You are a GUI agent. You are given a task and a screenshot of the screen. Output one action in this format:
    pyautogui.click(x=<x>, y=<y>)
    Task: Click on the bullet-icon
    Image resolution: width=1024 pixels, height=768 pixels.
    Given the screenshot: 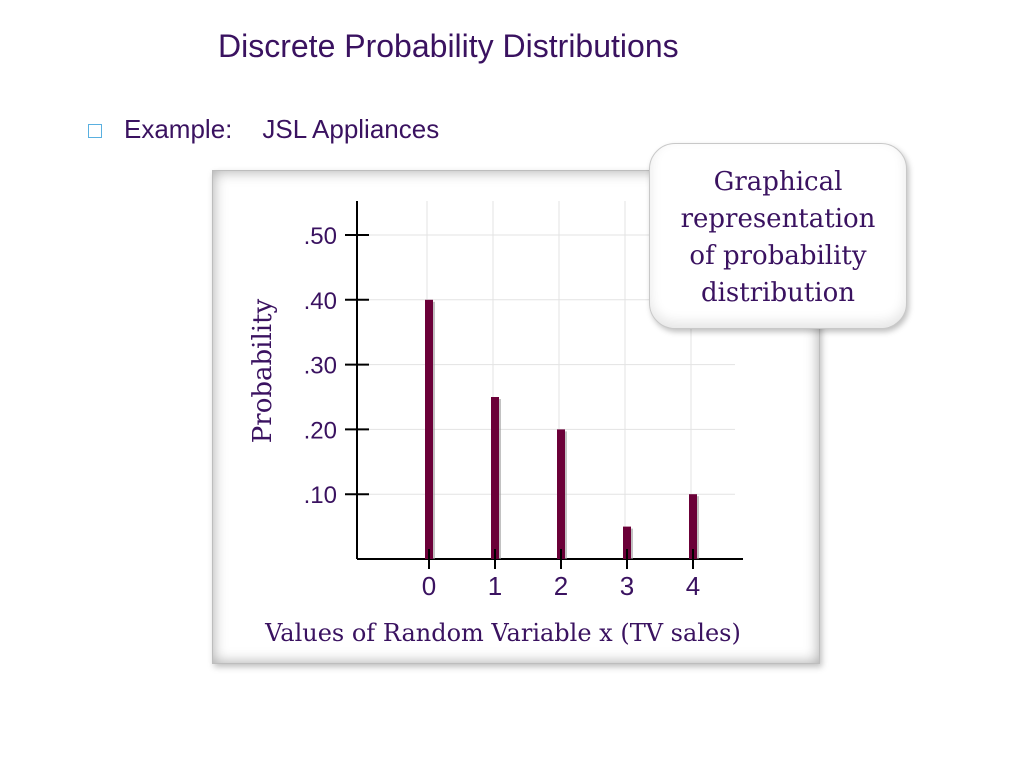 What is the action you would take?
    pyautogui.click(x=95, y=131)
    